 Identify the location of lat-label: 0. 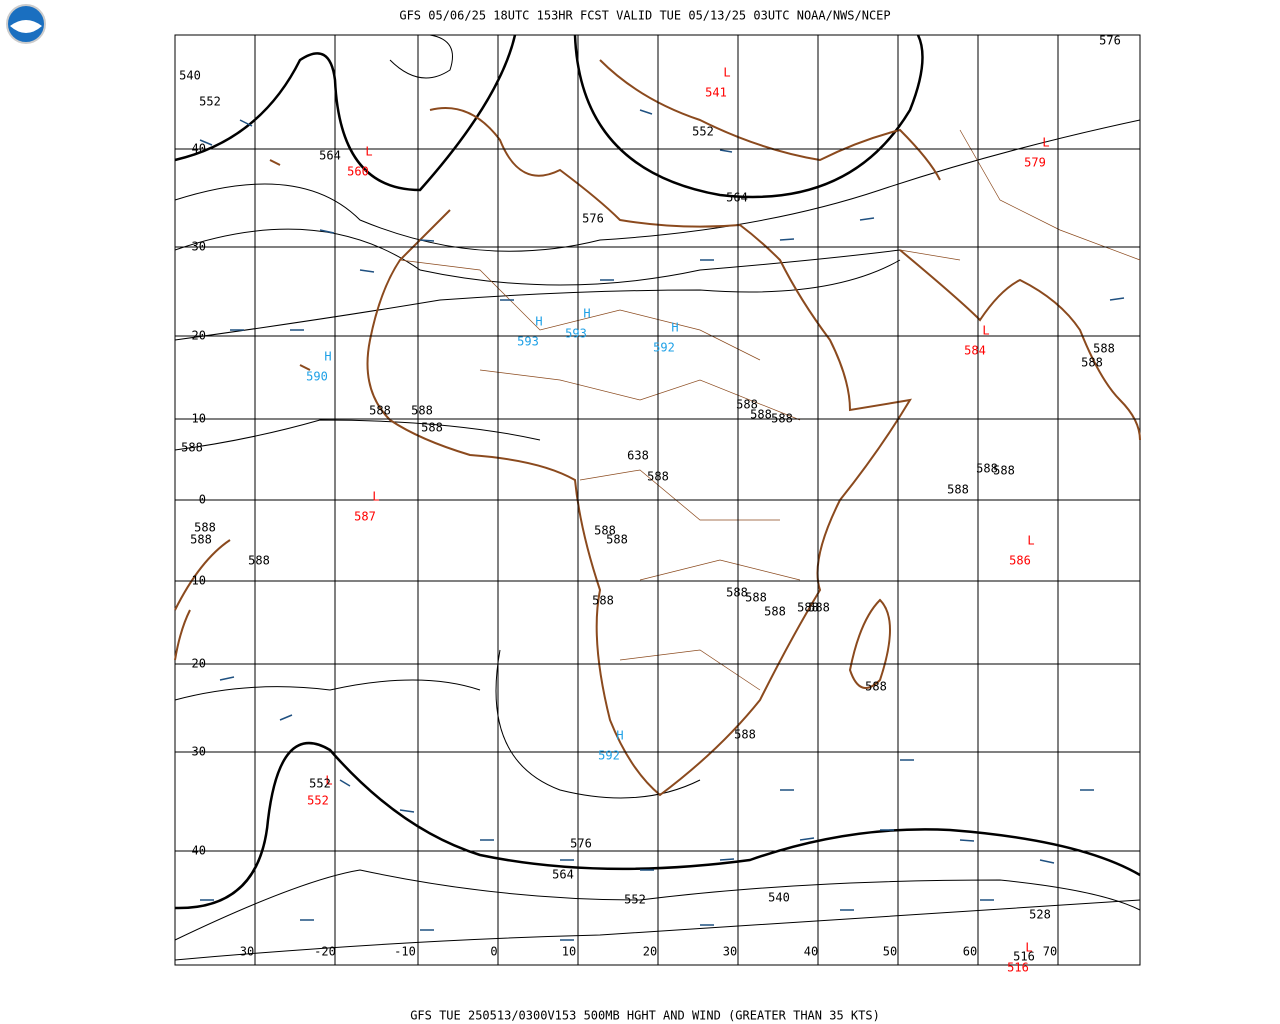
(202, 500).